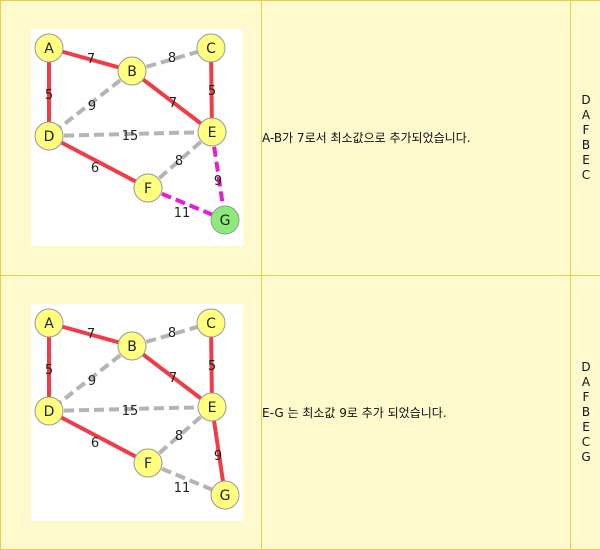 The height and width of the screenshot is (550, 600). Describe the element at coordinates (366, 138) in the screenshot. I see `step-description-1: A-B가 7로서 최소값으로 추가되었습니다.` at that location.